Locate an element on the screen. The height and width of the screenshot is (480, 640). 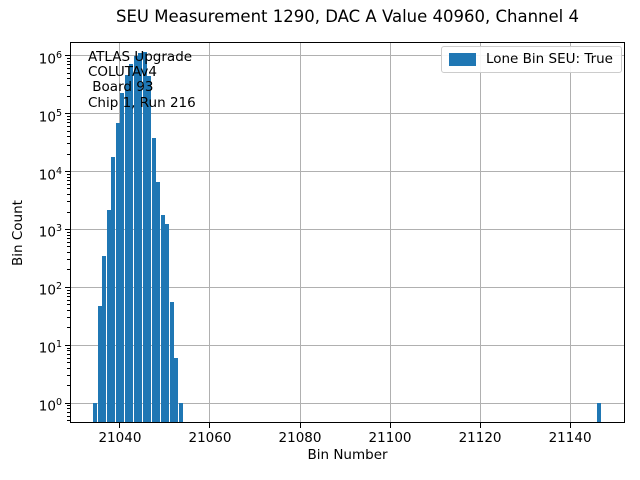
x-tick-label: 21120 is located at coordinates (480, 438).